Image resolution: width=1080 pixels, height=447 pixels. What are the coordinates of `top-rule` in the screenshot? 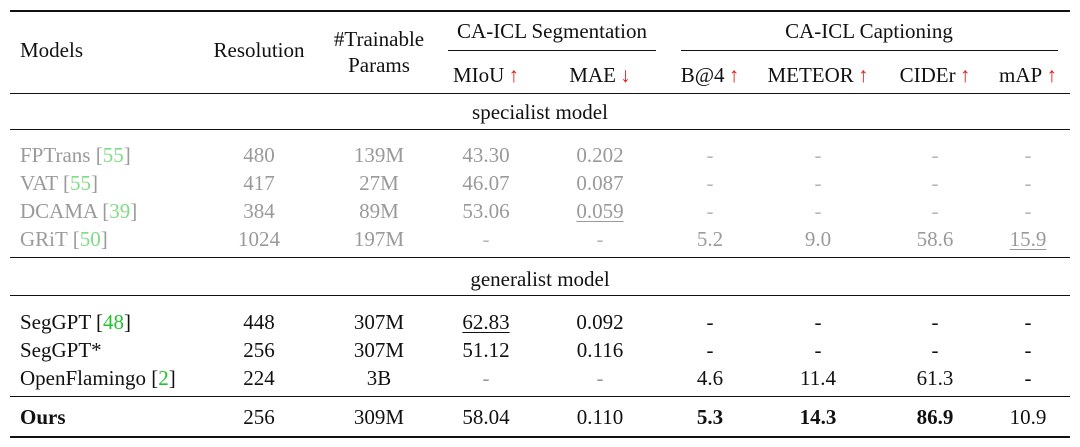 It's located at (540, 11).